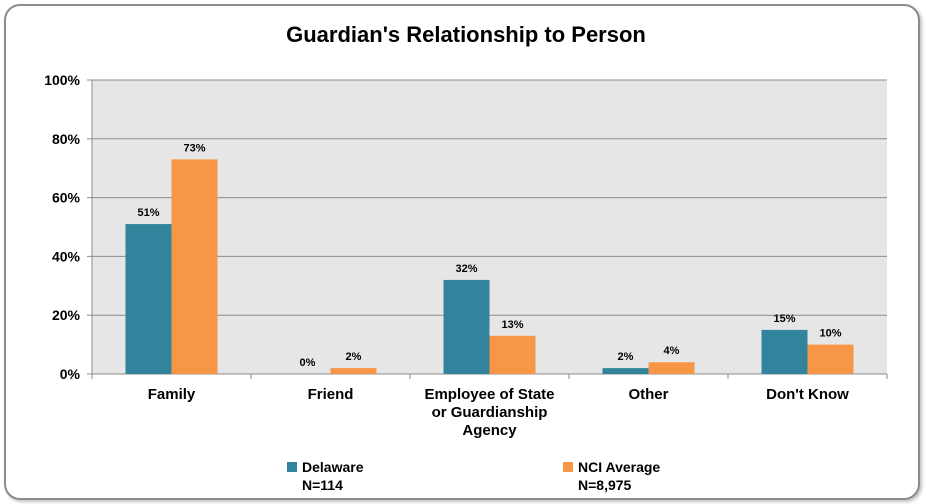  Describe the element at coordinates (466, 269) in the screenshot. I see `data-label: 32%` at that location.